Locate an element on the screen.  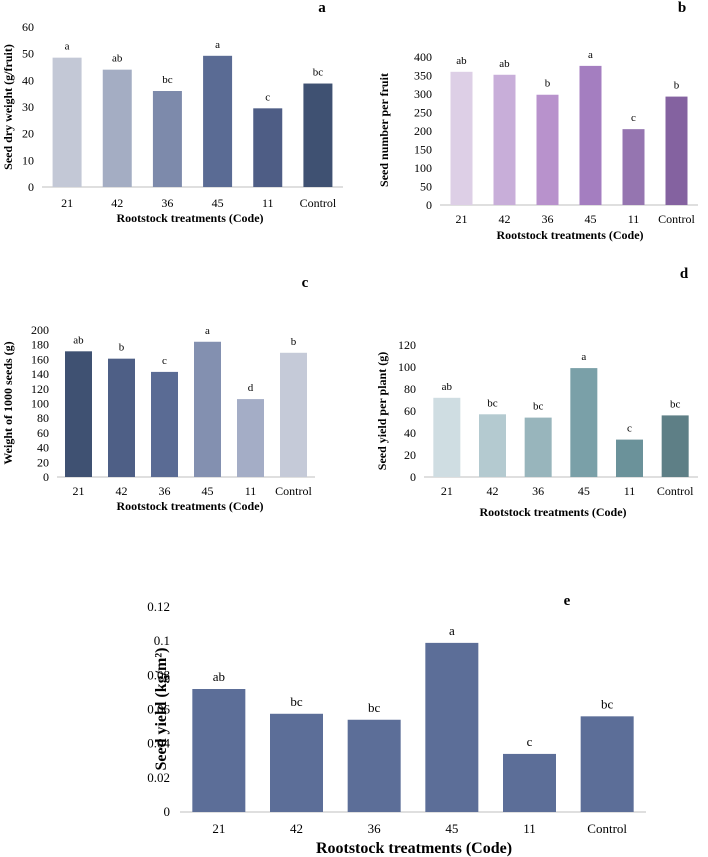
significance-letter: b is located at coordinates (677, 86).